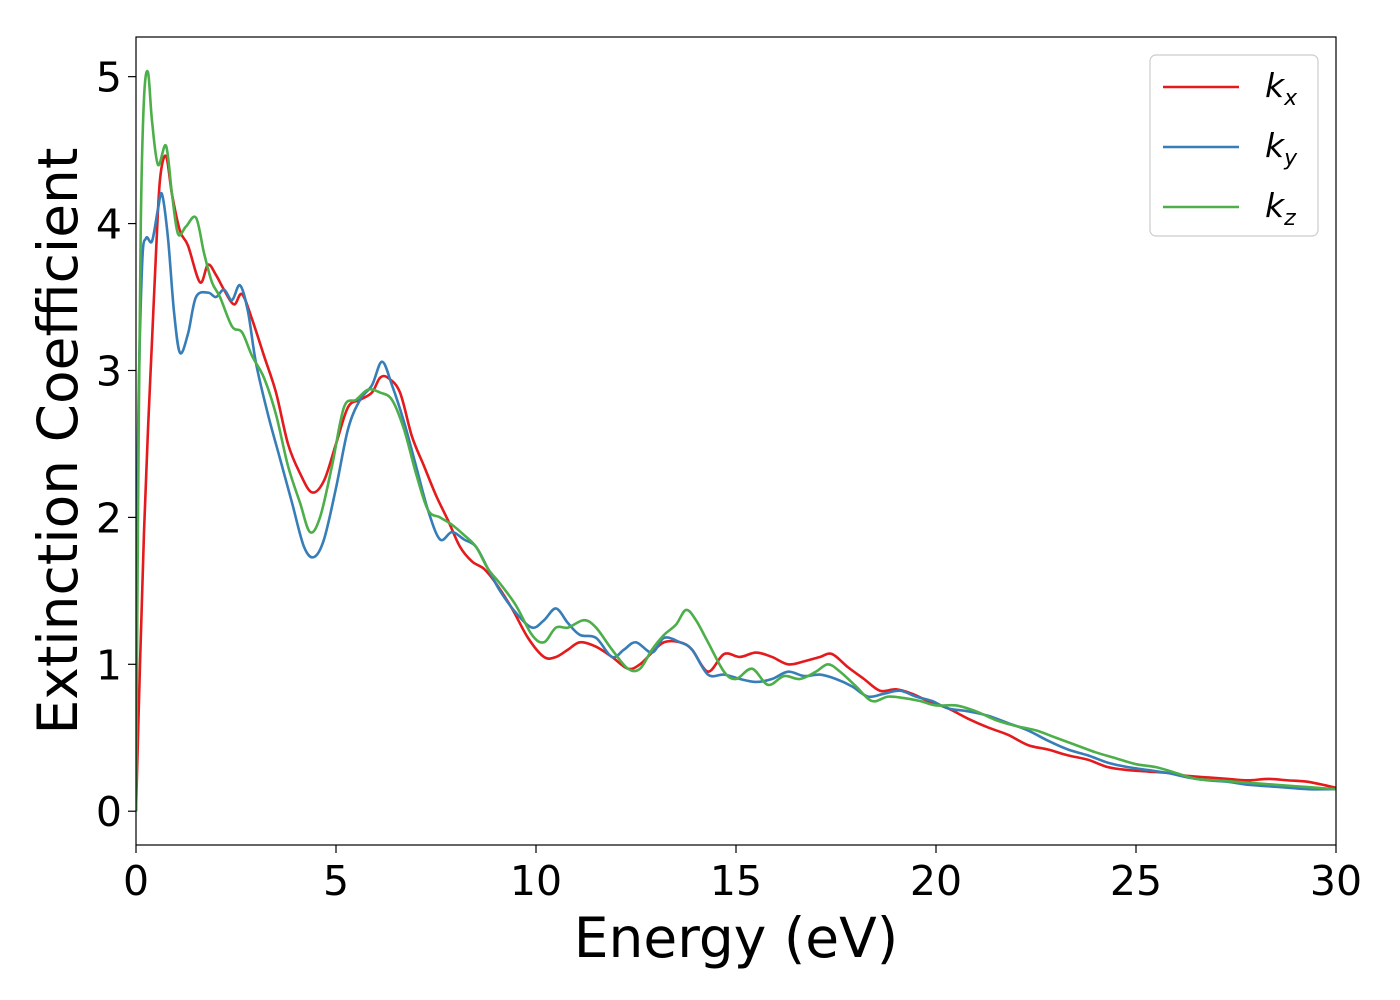 The width and height of the screenshot is (1400, 1000). What do you see at coordinates (936, 881) in the screenshot?
I see `x-tick-label: 20` at bounding box center [936, 881].